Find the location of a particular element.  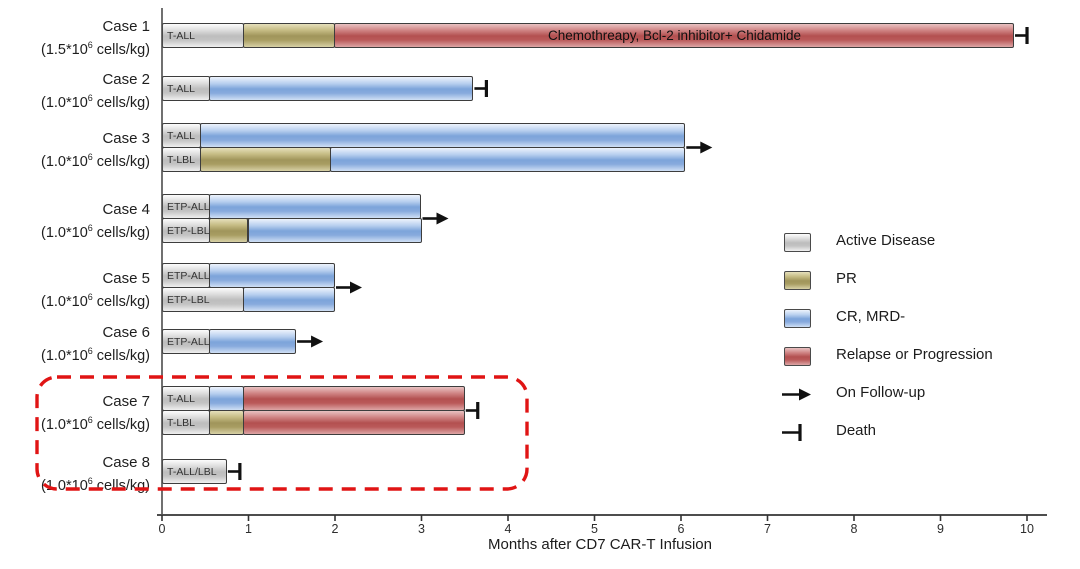

case-label-4: Case 4 (1.0*106 cells/kg) is located at coordinates (75, 221).